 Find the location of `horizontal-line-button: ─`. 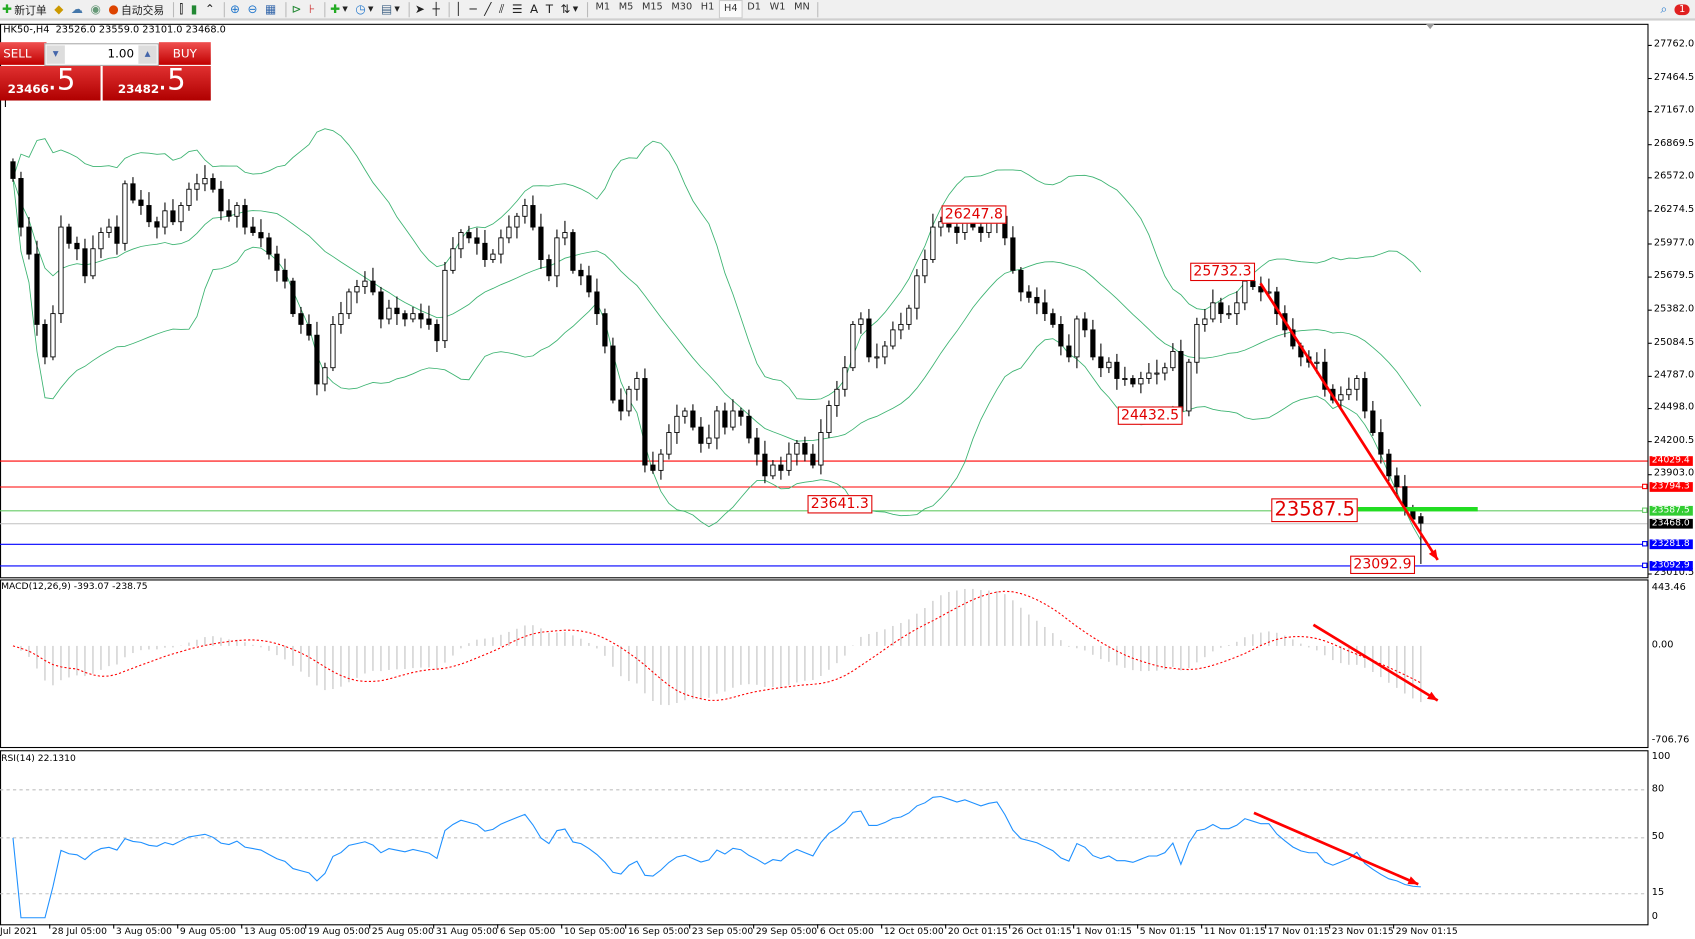

horizontal-line-button: ─ is located at coordinates (472, 9).